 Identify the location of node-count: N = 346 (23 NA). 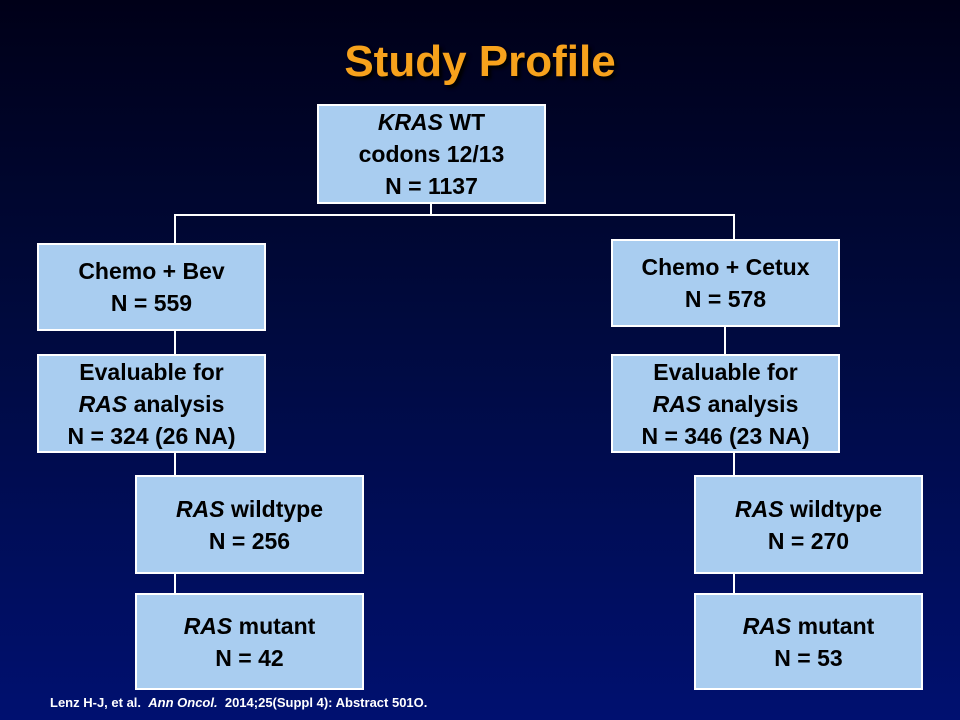
(725, 435).